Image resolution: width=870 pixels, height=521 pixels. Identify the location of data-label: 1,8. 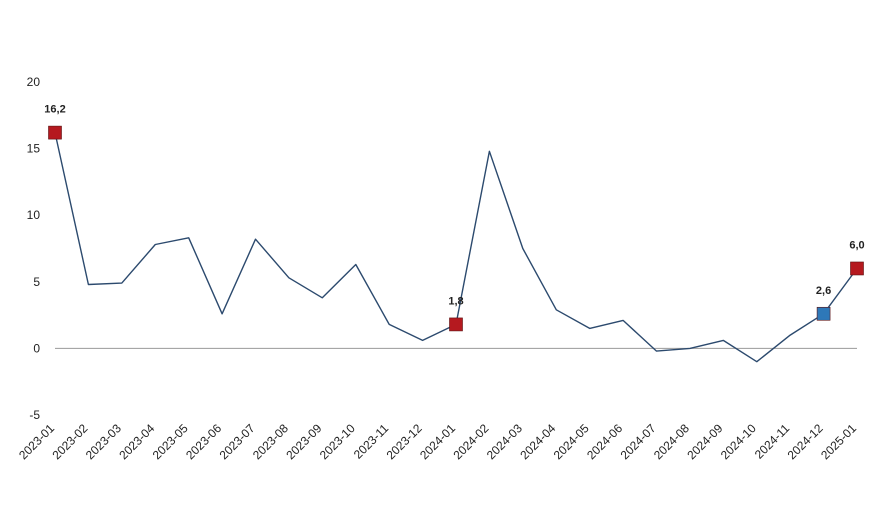
(455, 301).